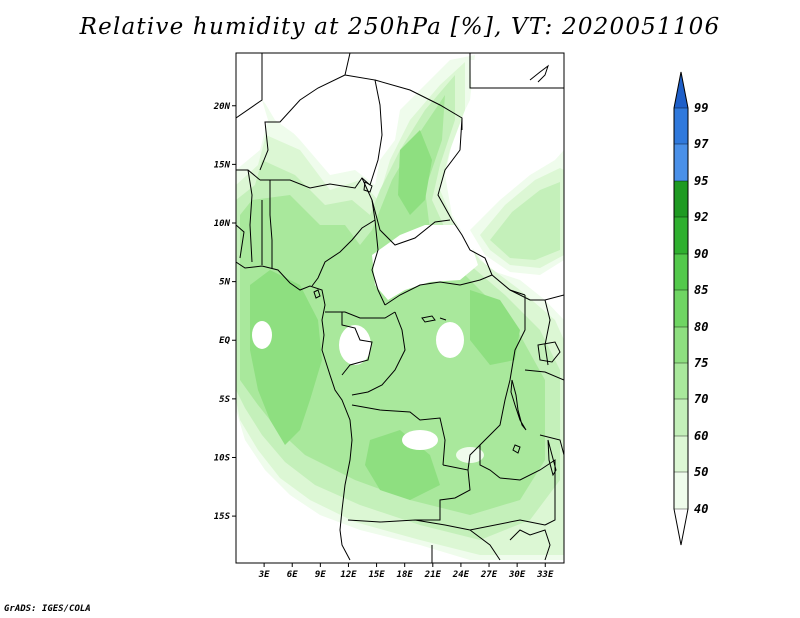 The image size is (800, 618). I want to click on border-chad-sudan, so click(465, 196).